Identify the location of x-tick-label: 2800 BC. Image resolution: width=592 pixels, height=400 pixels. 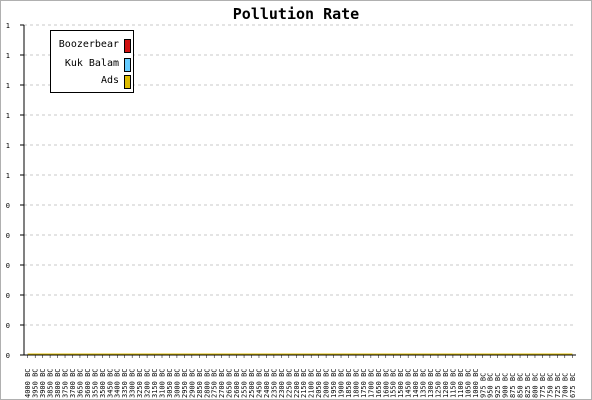
(207, 383).